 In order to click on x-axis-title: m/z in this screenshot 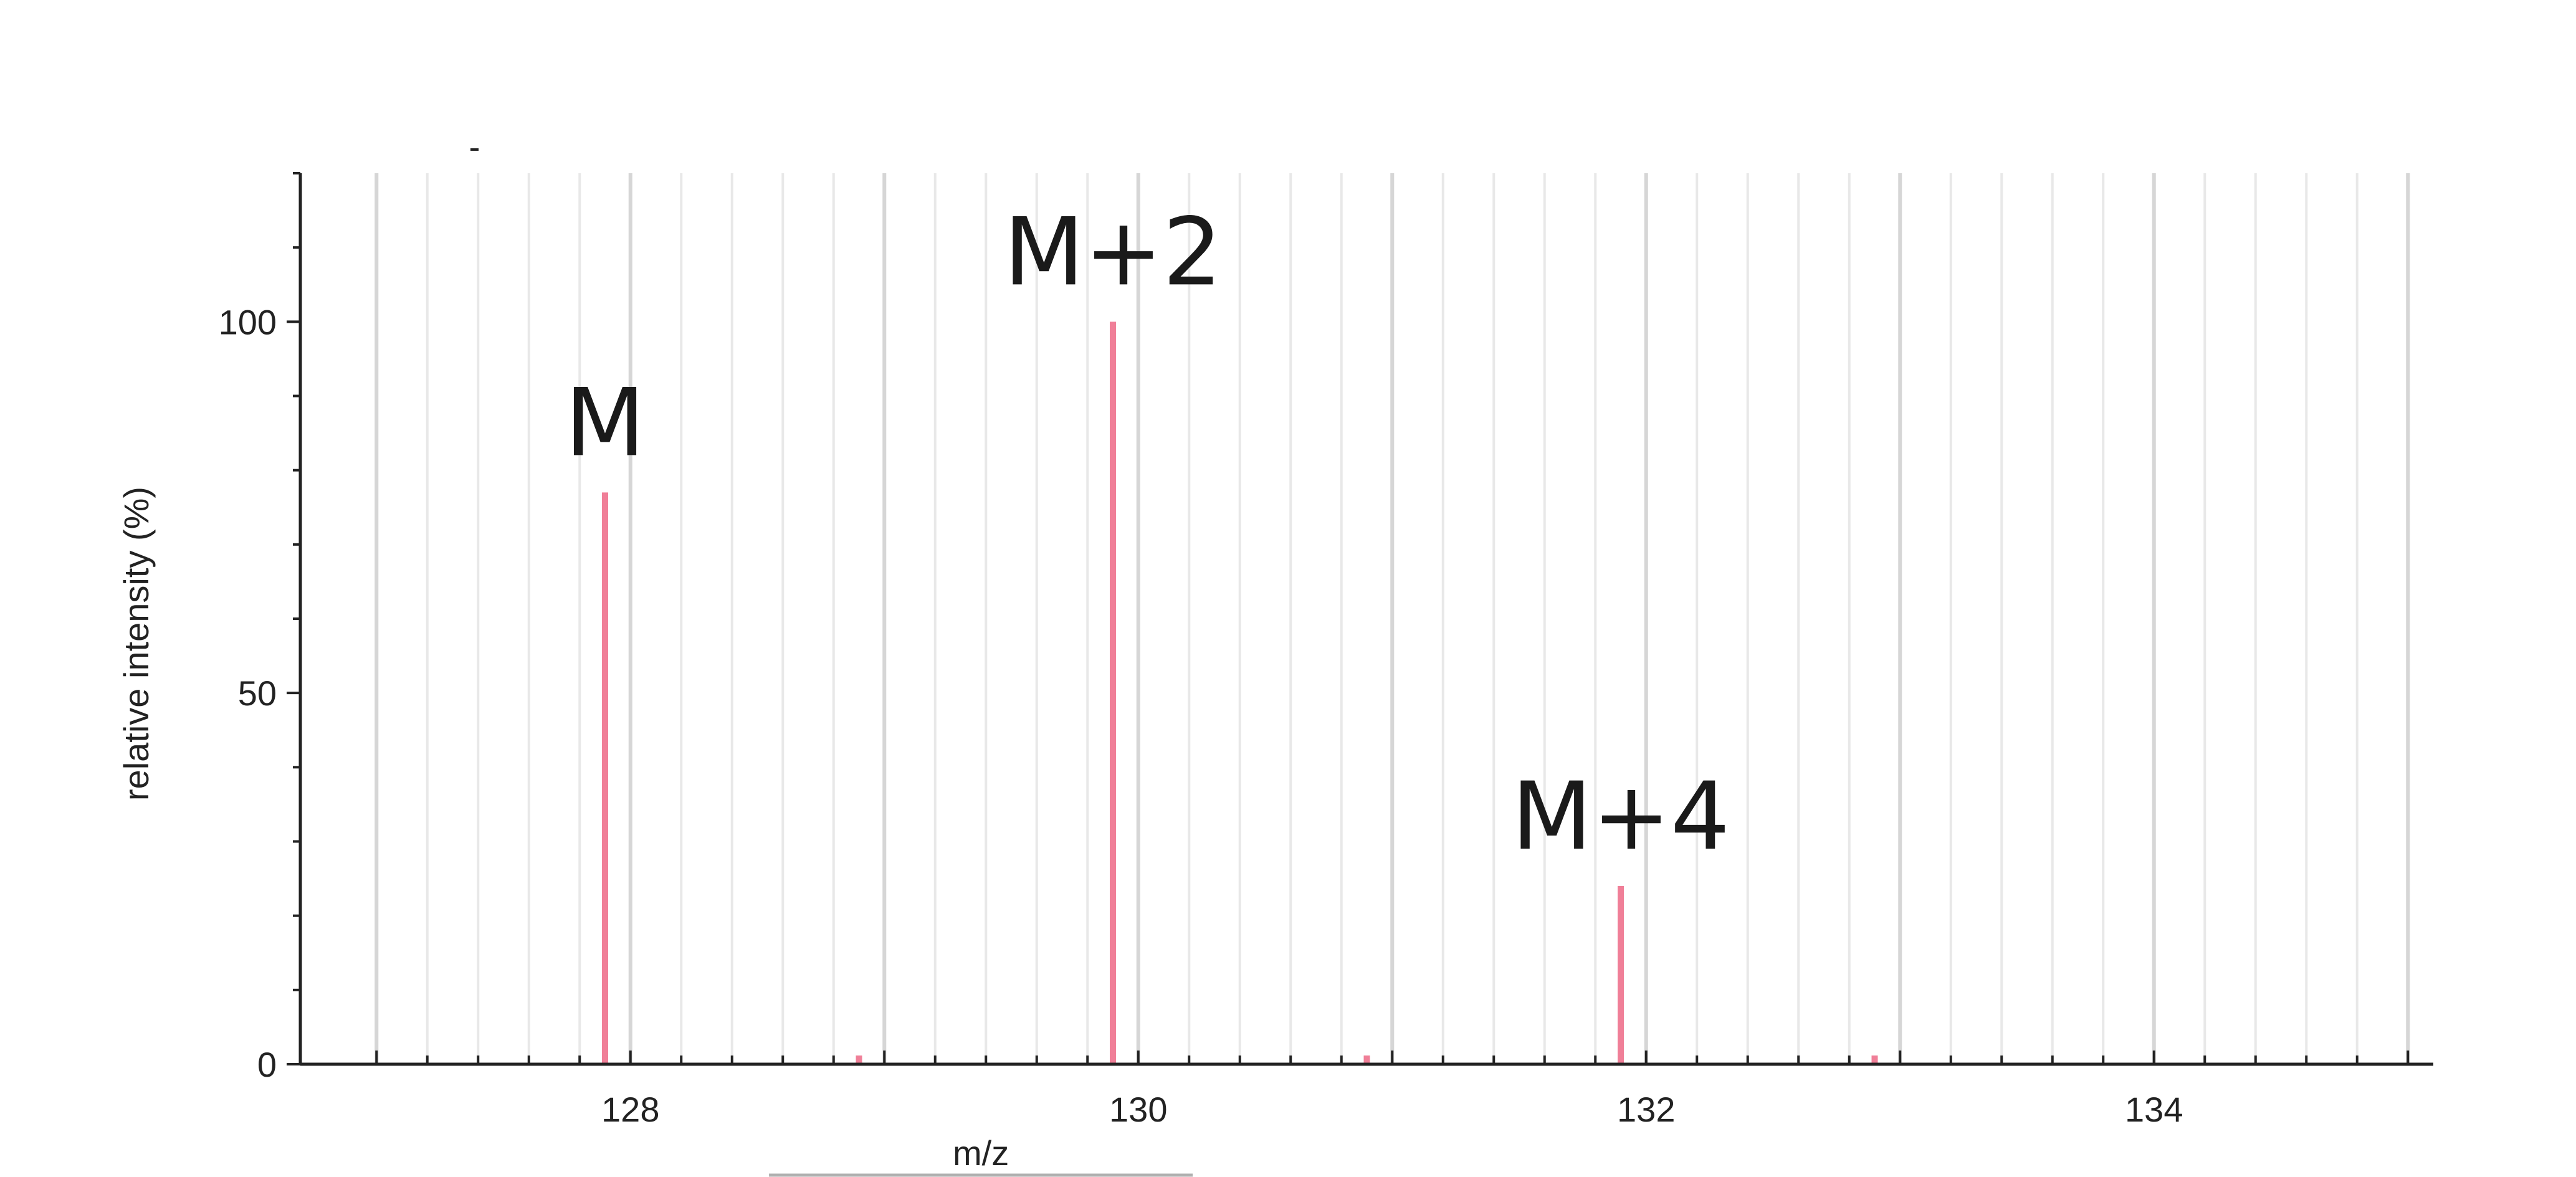, I will do `click(981, 1153)`.